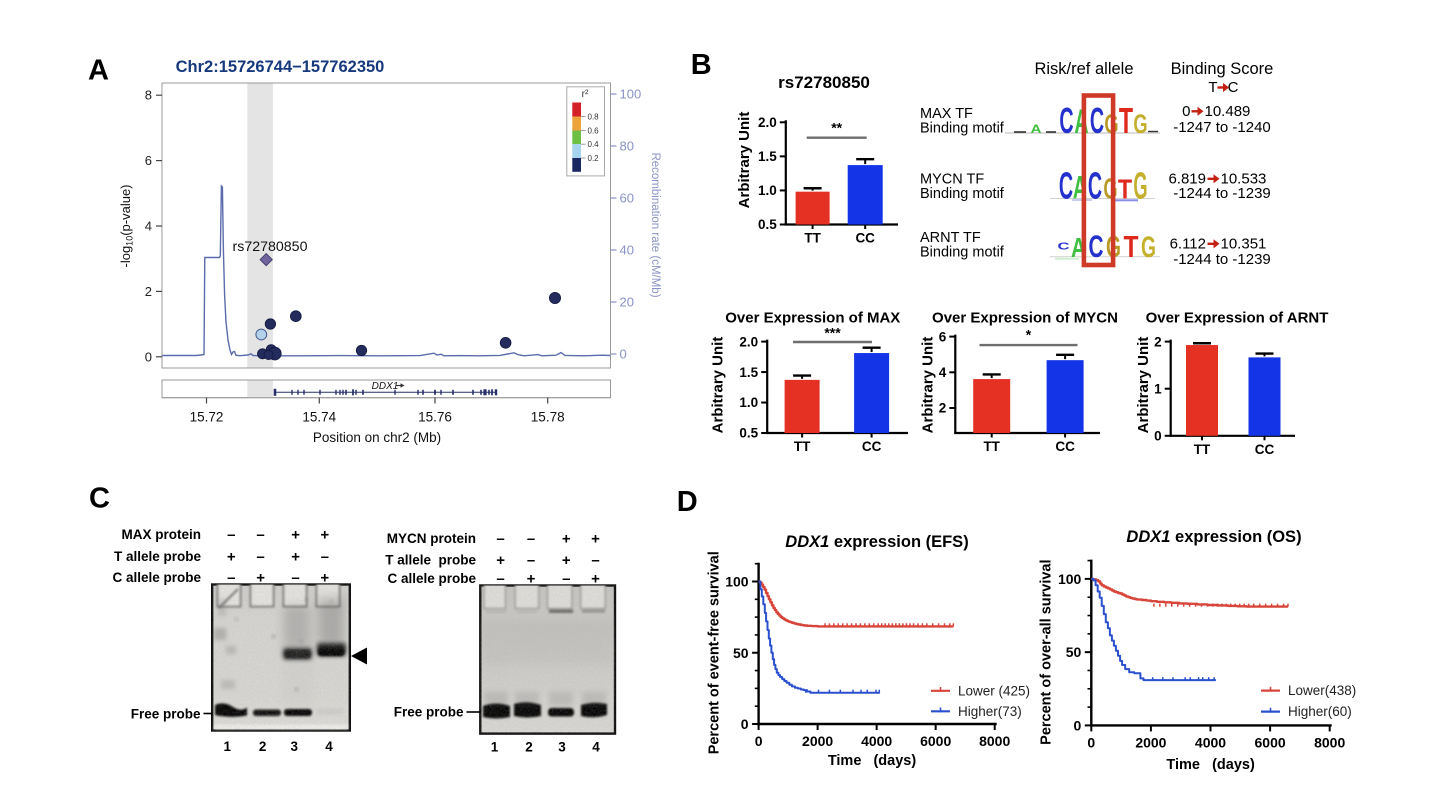 The image size is (1440, 808). Describe the element at coordinates (627, 146) in the screenshot. I see `svg-text: 80` at that location.